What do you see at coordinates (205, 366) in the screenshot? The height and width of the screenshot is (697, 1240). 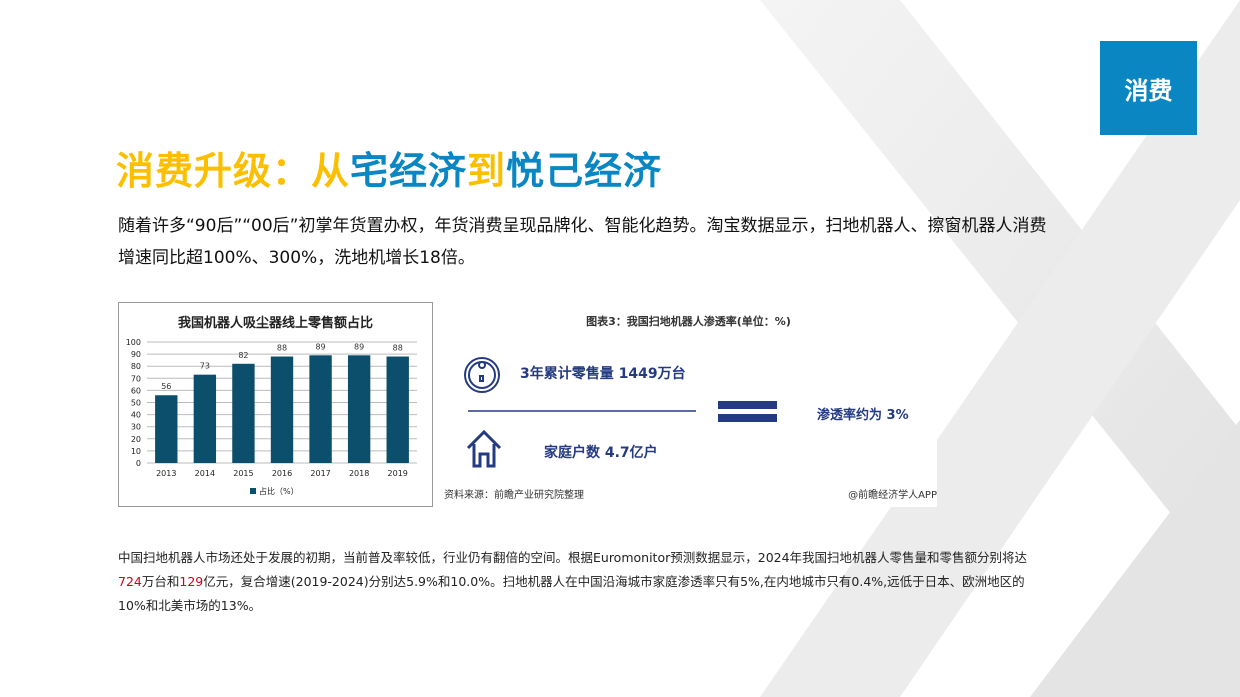 I see `data-label: 73` at bounding box center [205, 366].